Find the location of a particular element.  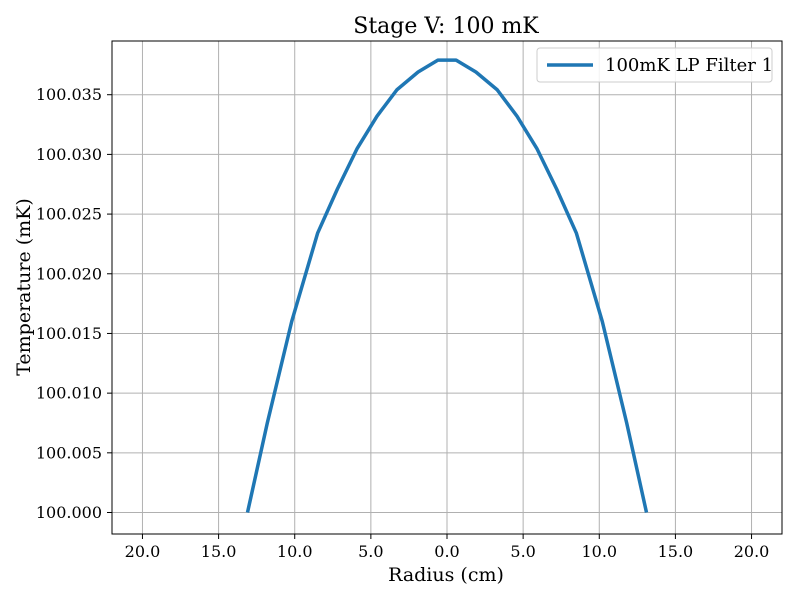

y-tick-label: 100.005 is located at coordinates (69, 452).